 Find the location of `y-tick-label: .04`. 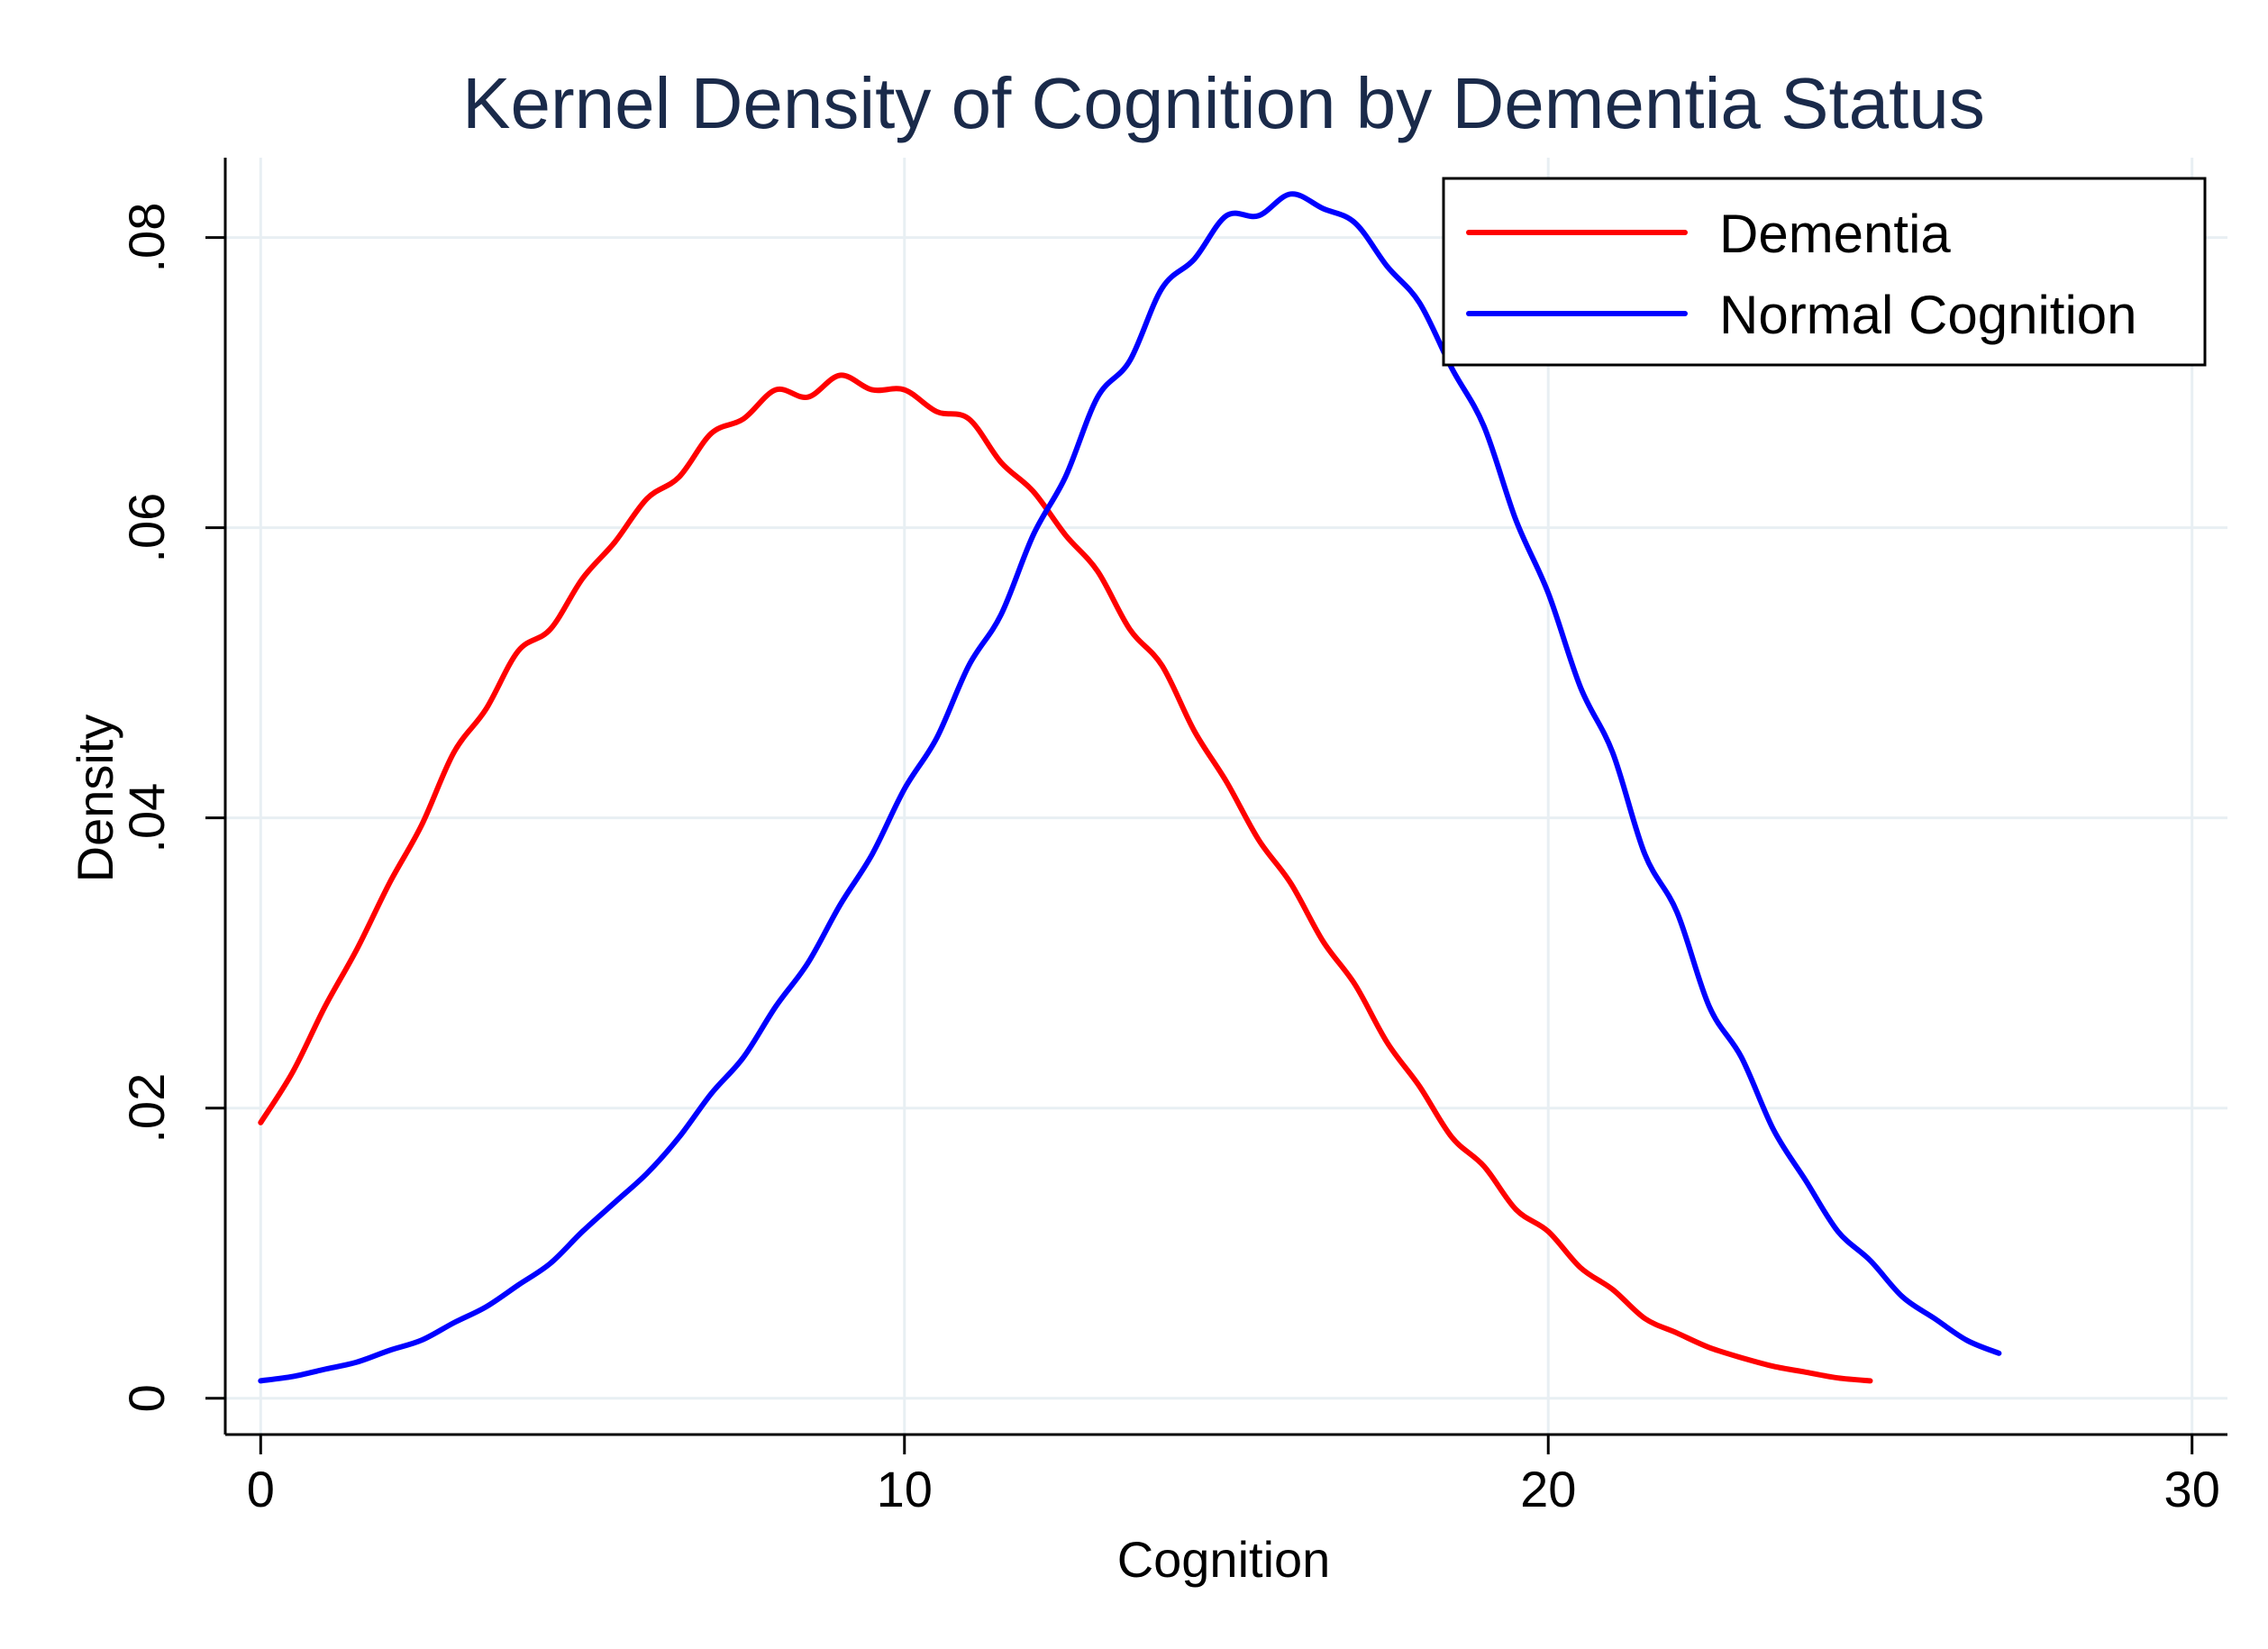

y-tick-label: .04 is located at coordinates (146, 818).